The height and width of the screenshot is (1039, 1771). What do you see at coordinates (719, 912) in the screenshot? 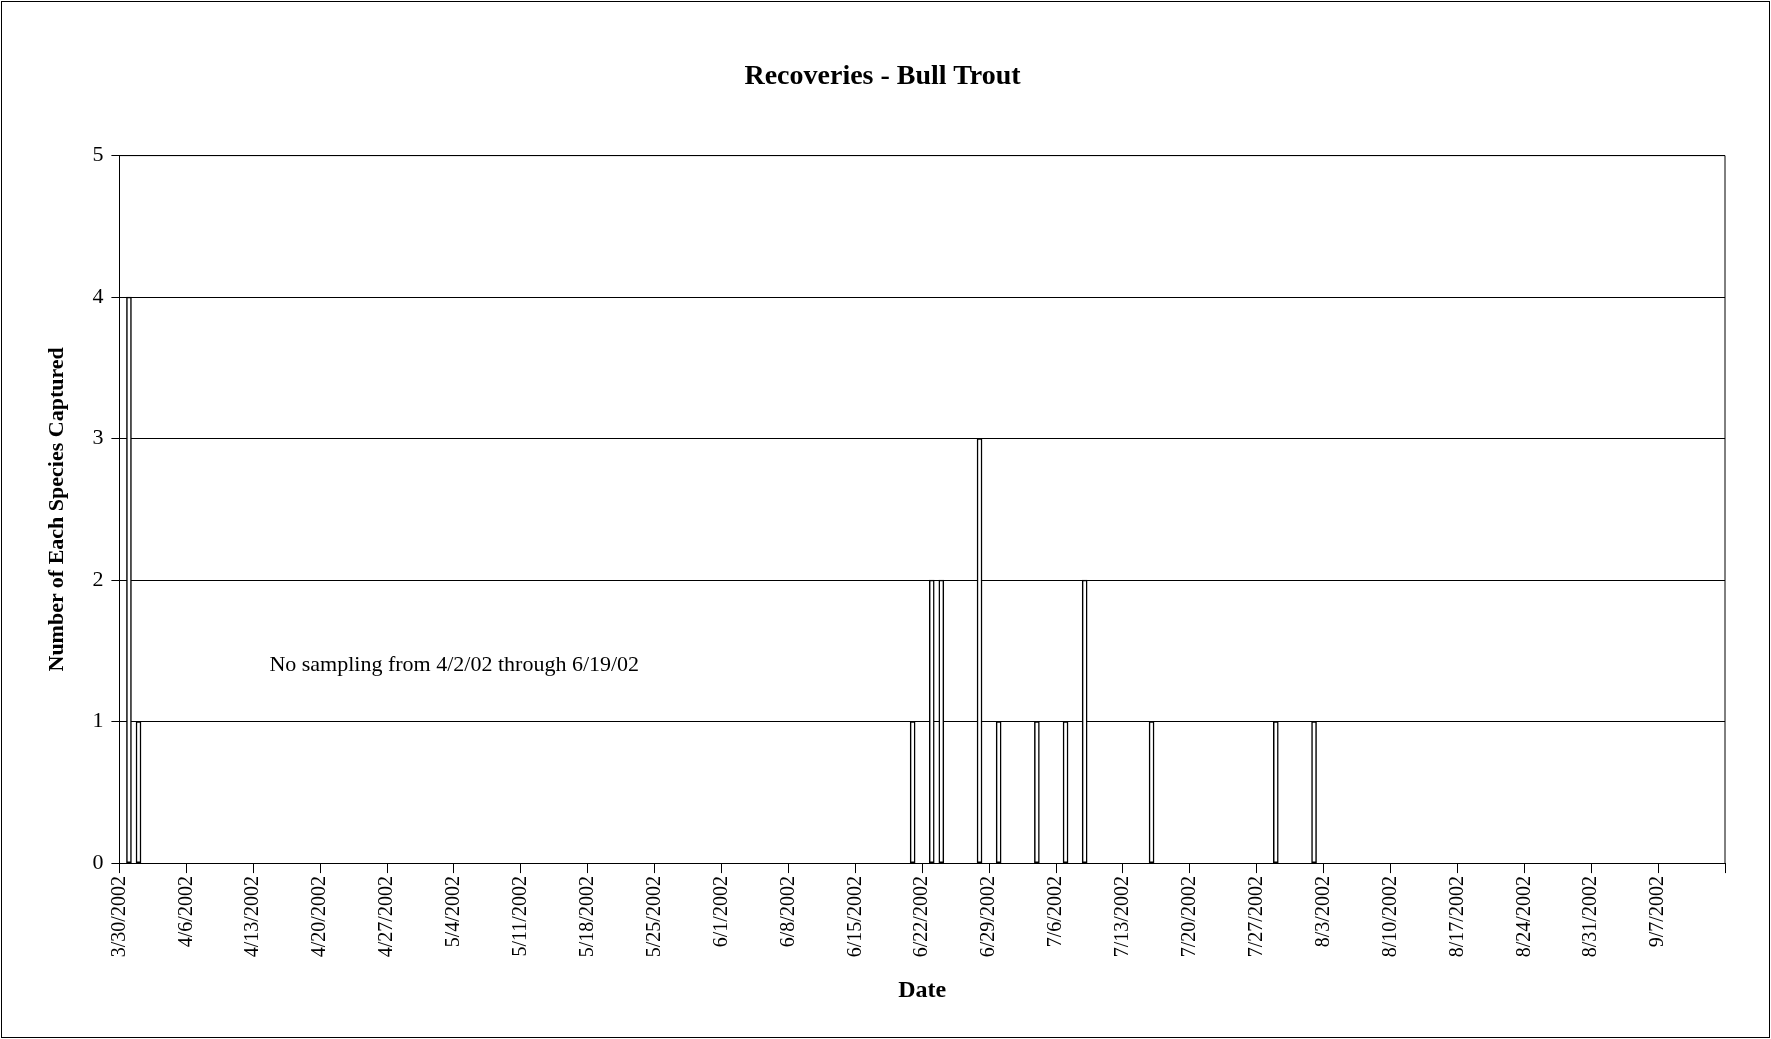
I see `x-tick-label: 6/1/2002` at bounding box center [719, 912].